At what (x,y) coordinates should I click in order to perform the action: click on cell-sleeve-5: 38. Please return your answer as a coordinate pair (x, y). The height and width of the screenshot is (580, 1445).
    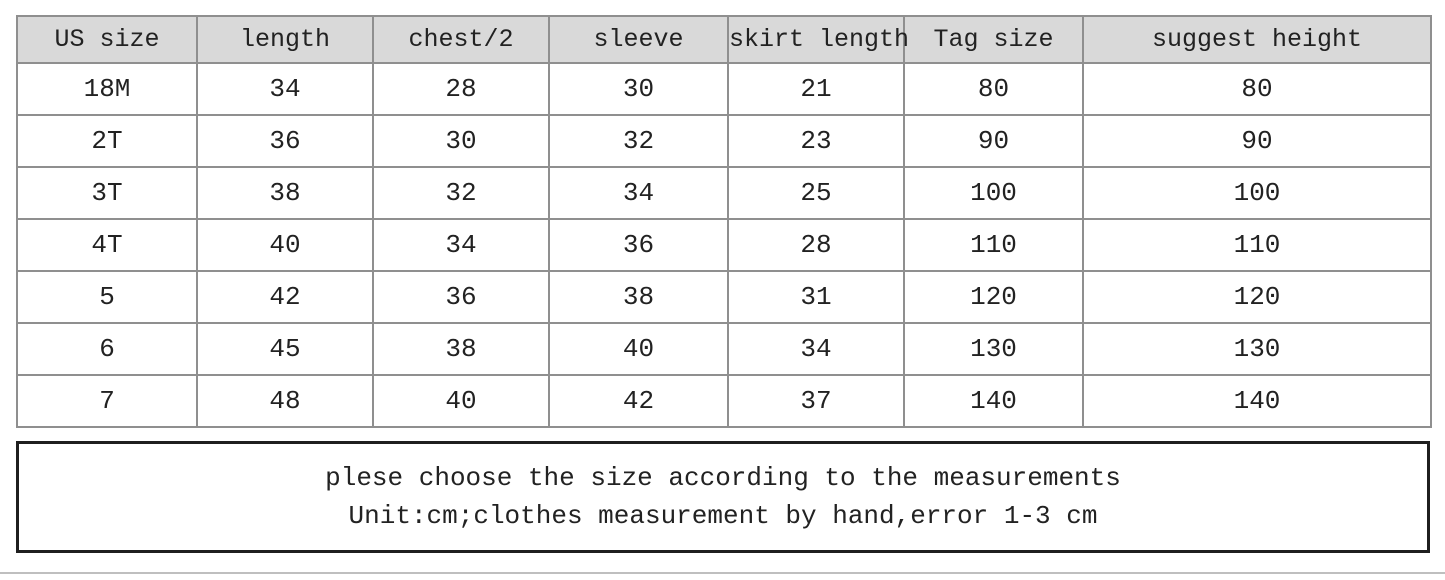
    Looking at the image, I should click on (638, 297).